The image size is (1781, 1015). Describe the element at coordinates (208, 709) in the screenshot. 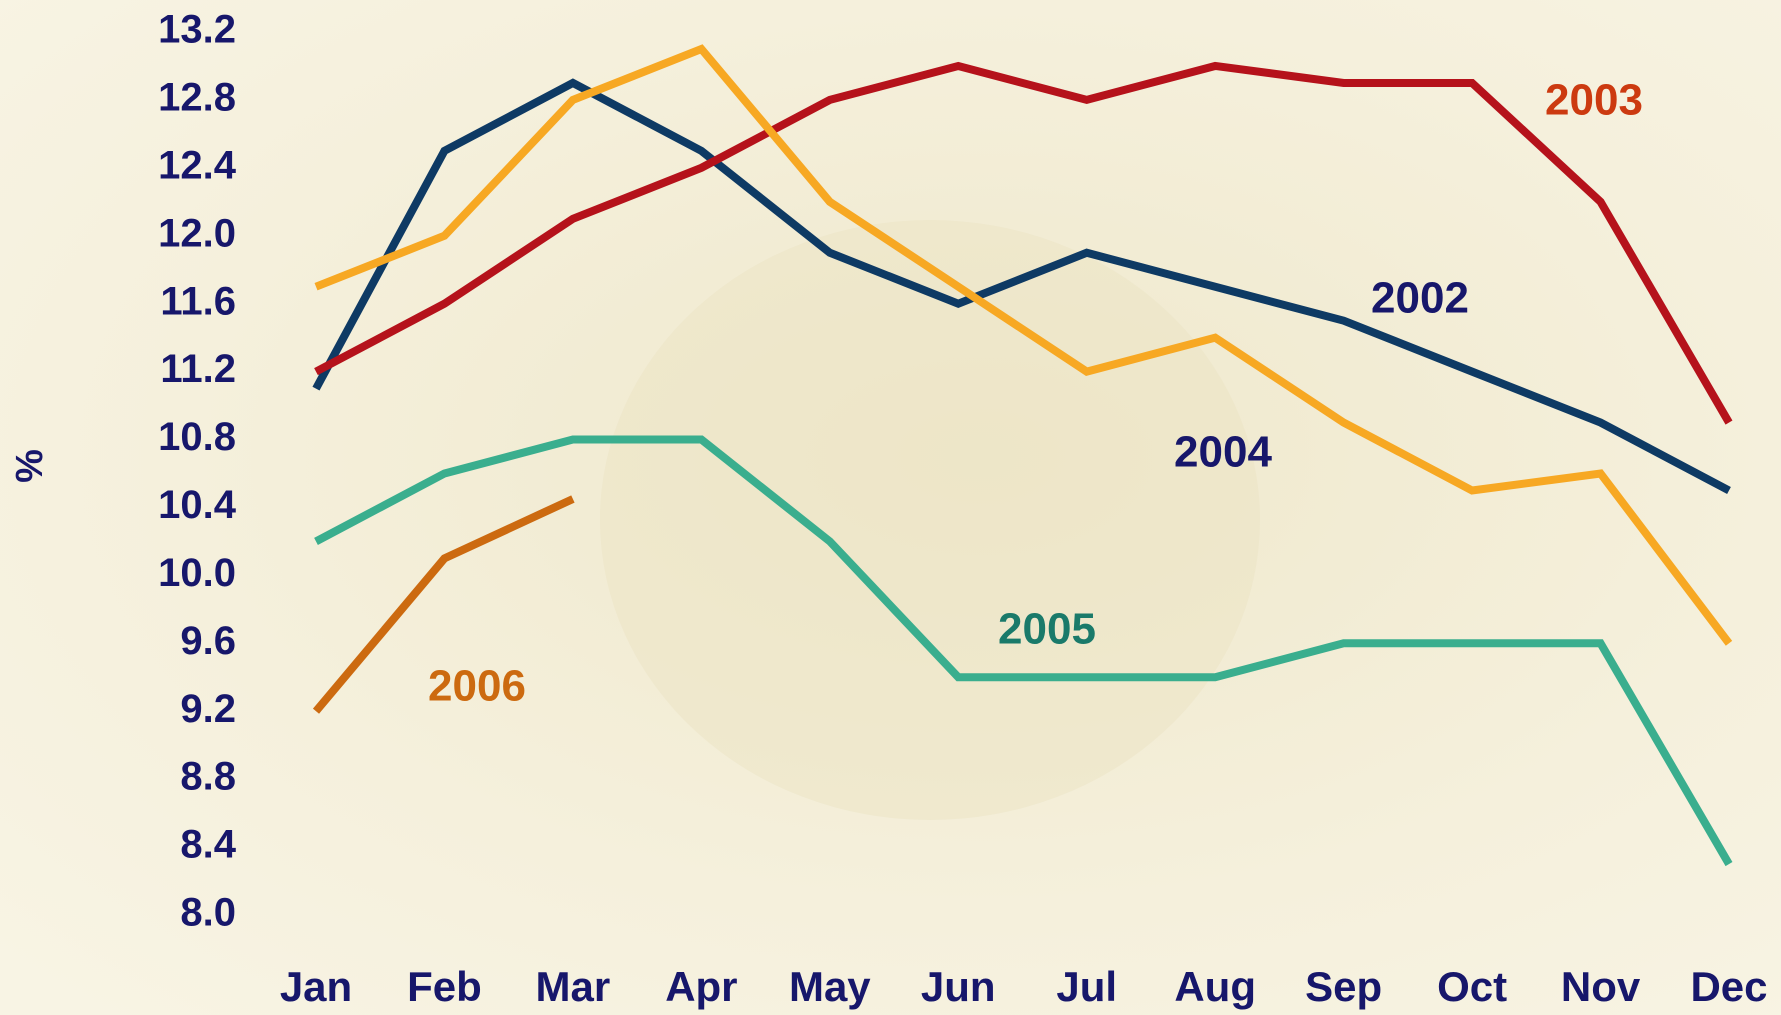

I see `y-tick-label: 9.2` at that location.